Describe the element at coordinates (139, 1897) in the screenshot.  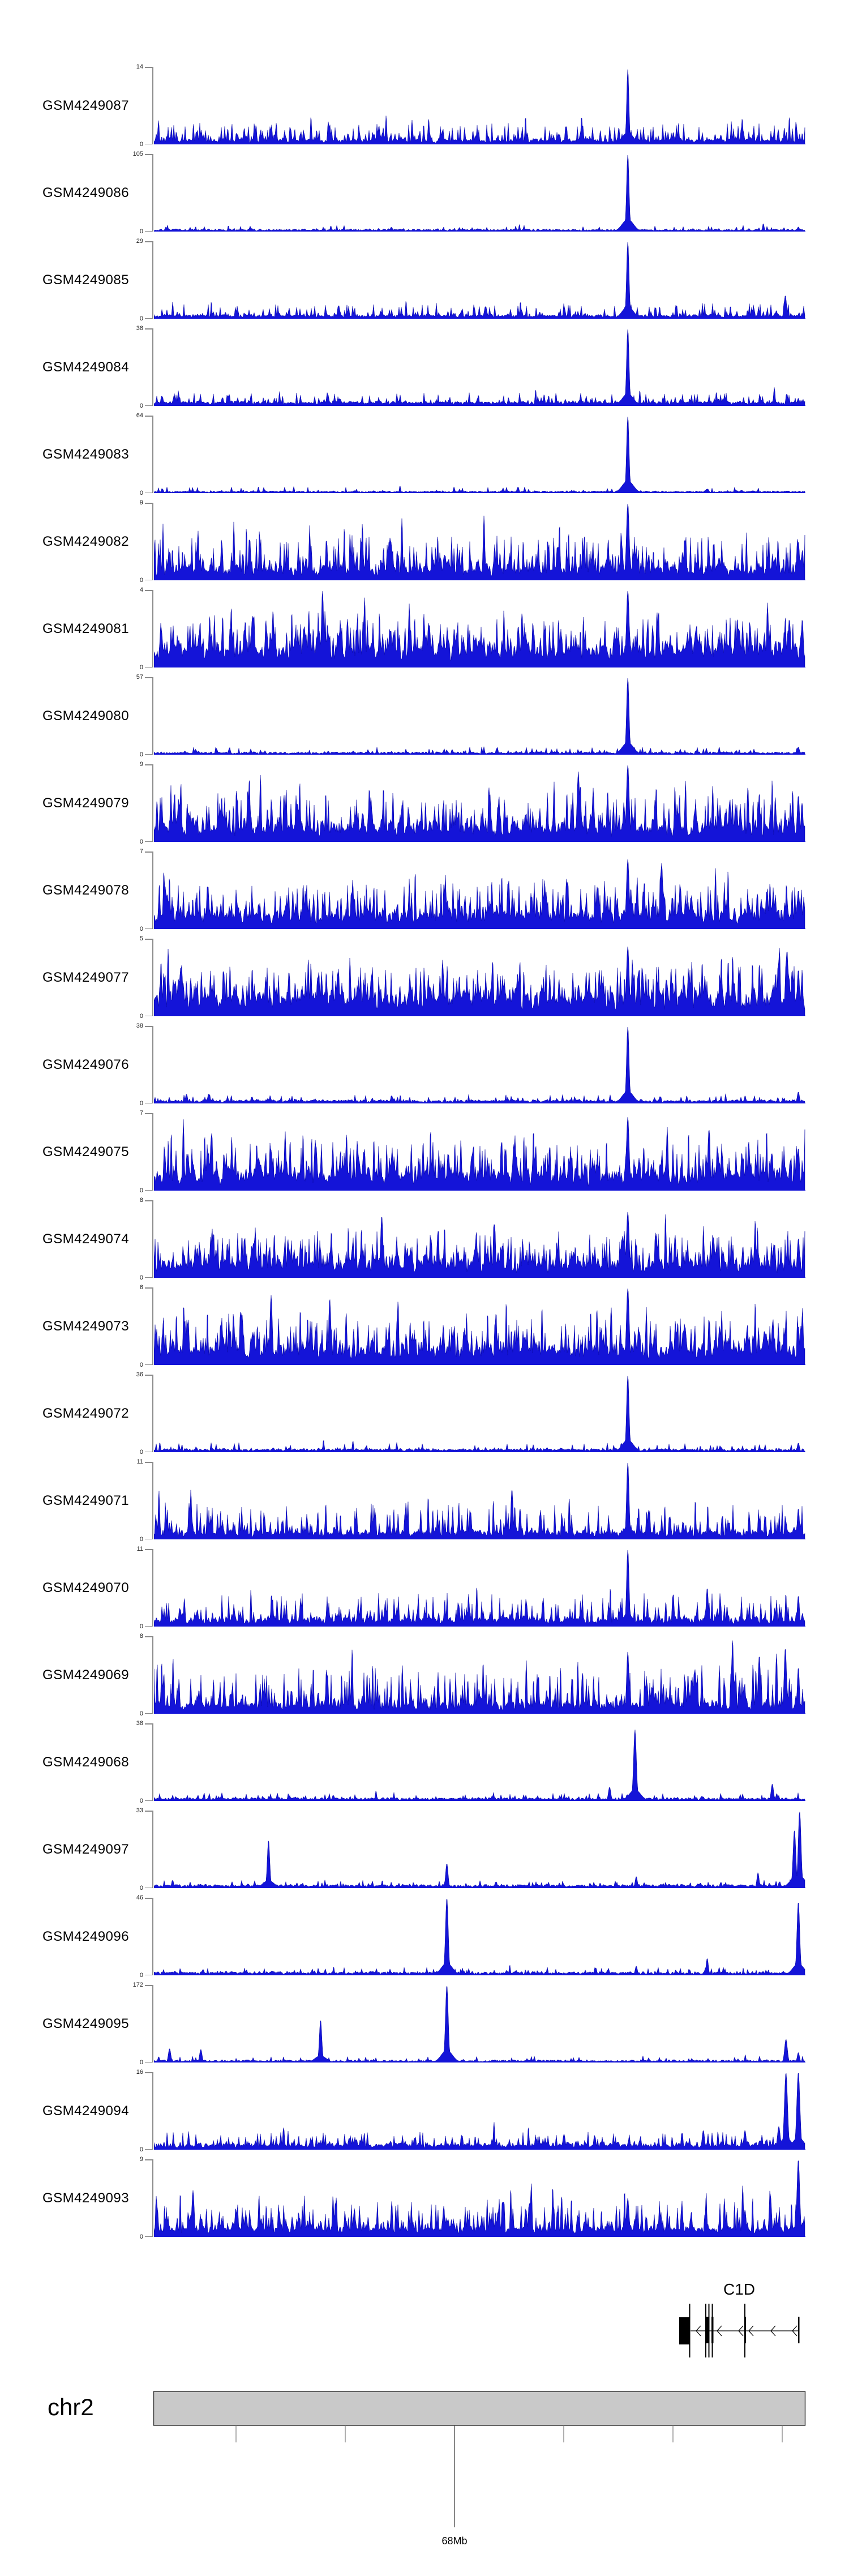
I see `track-scale-max: 46` at that location.